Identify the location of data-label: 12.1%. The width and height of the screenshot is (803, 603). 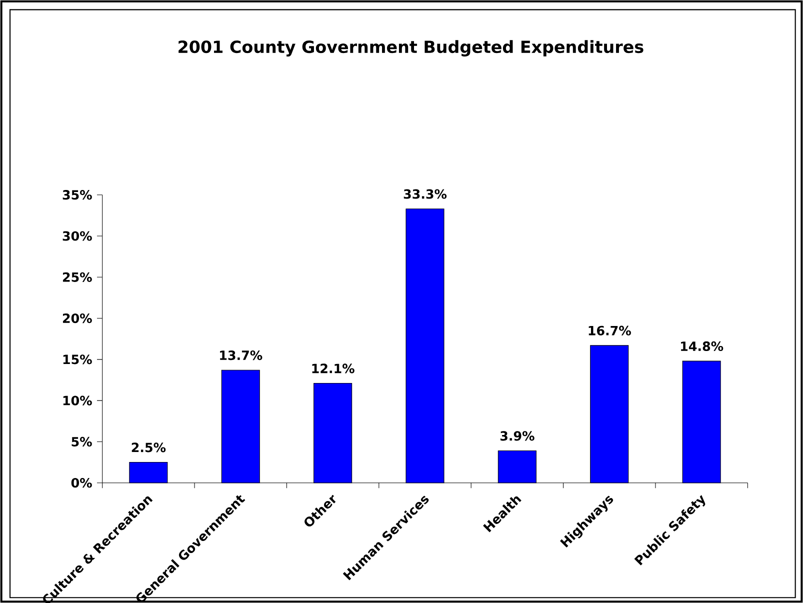
(333, 369).